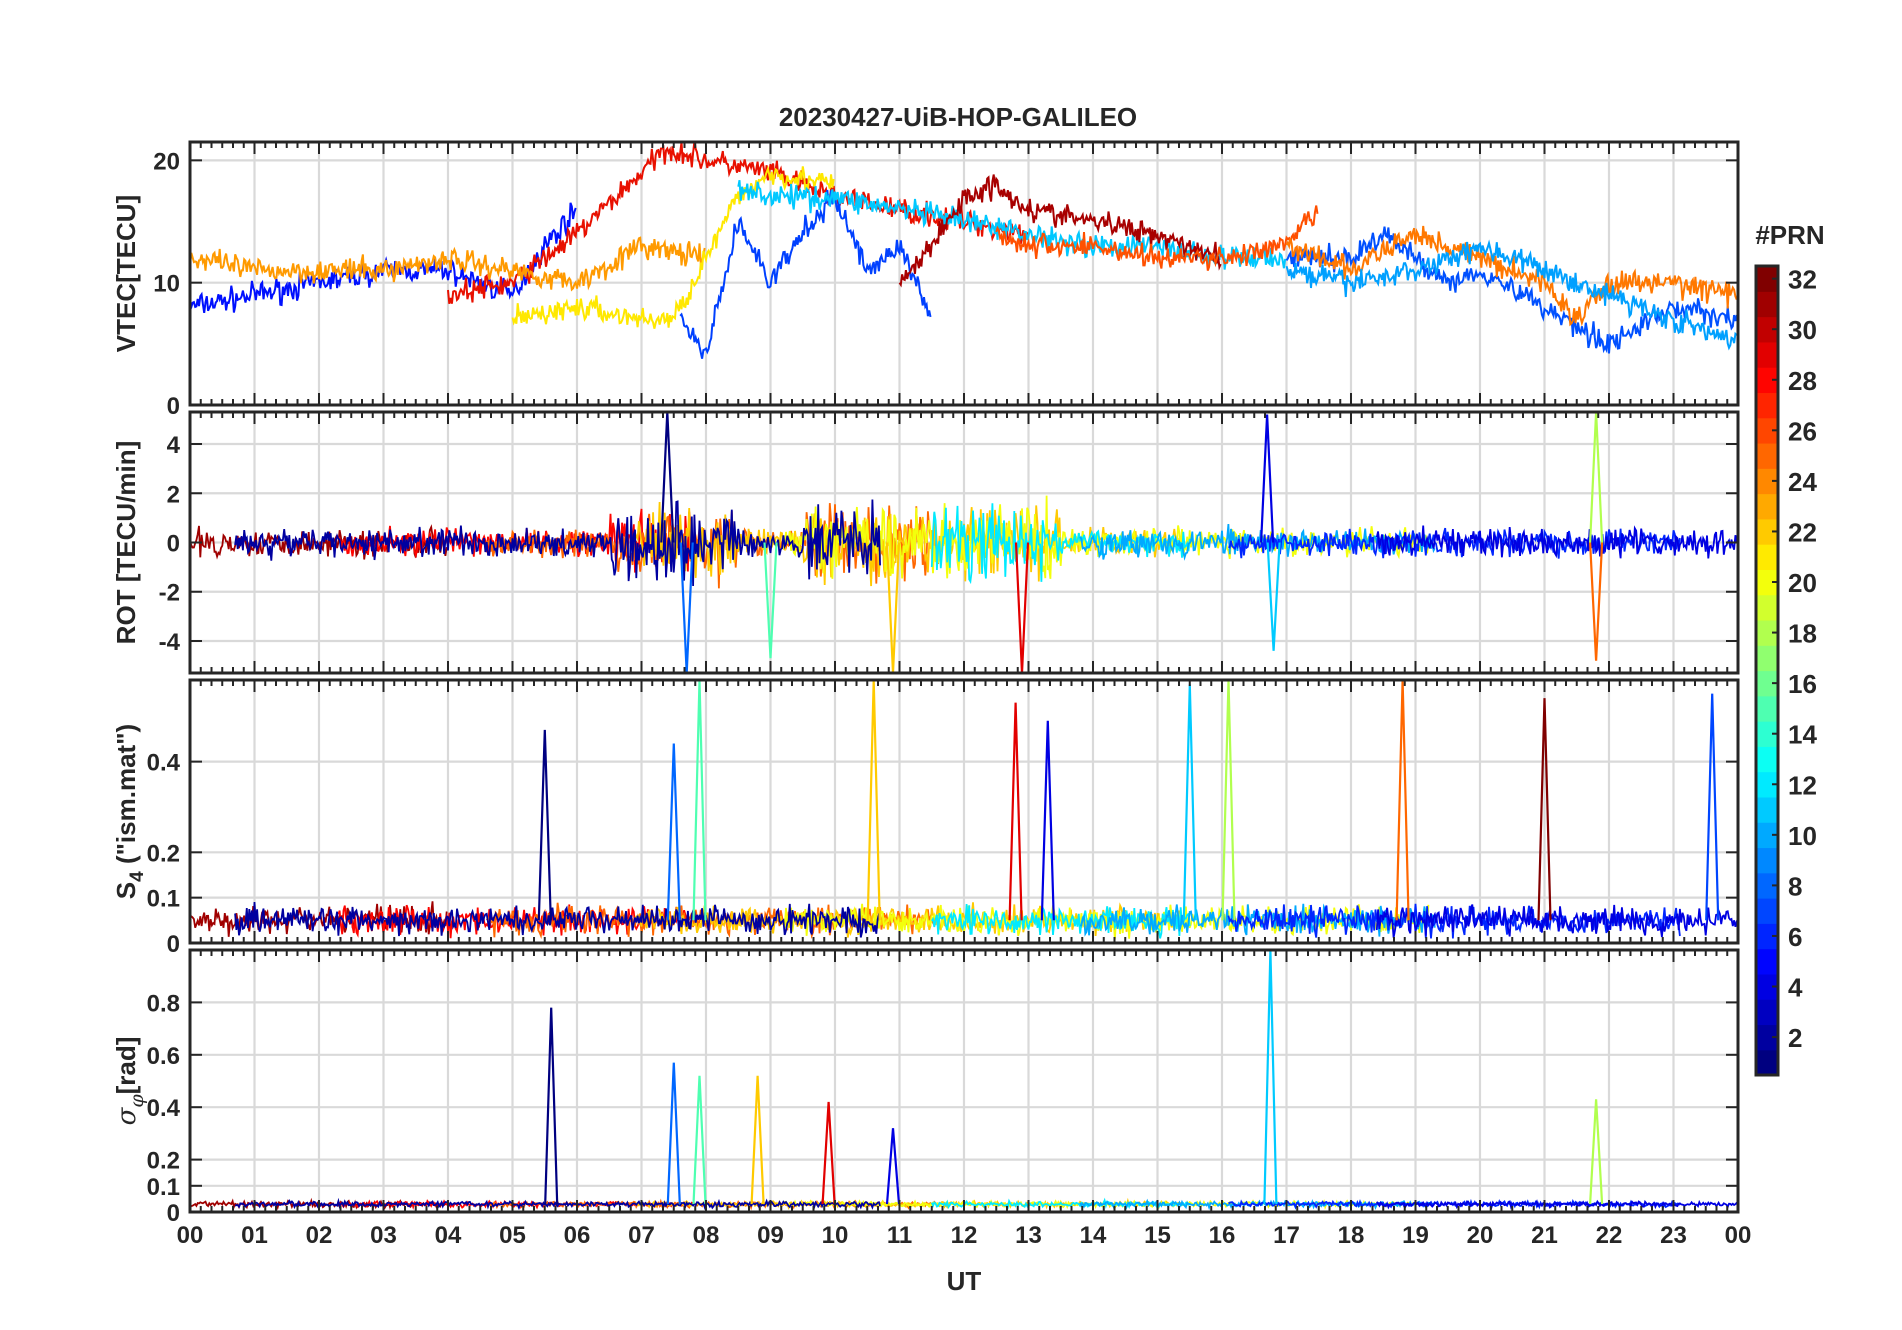 This screenshot has height=1330, width=1902. What do you see at coordinates (319, 1235) in the screenshot?
I see `x-tick-label: 02` at bounding box center [319, 1235].